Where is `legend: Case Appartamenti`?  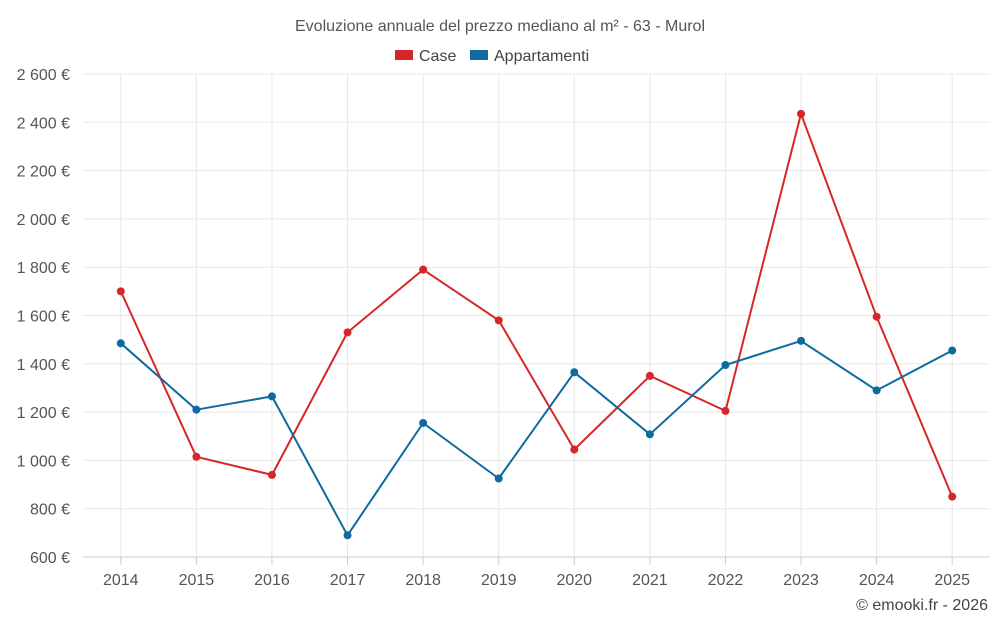
legend: Case Appartamenti is located at coordinates (492, 56).